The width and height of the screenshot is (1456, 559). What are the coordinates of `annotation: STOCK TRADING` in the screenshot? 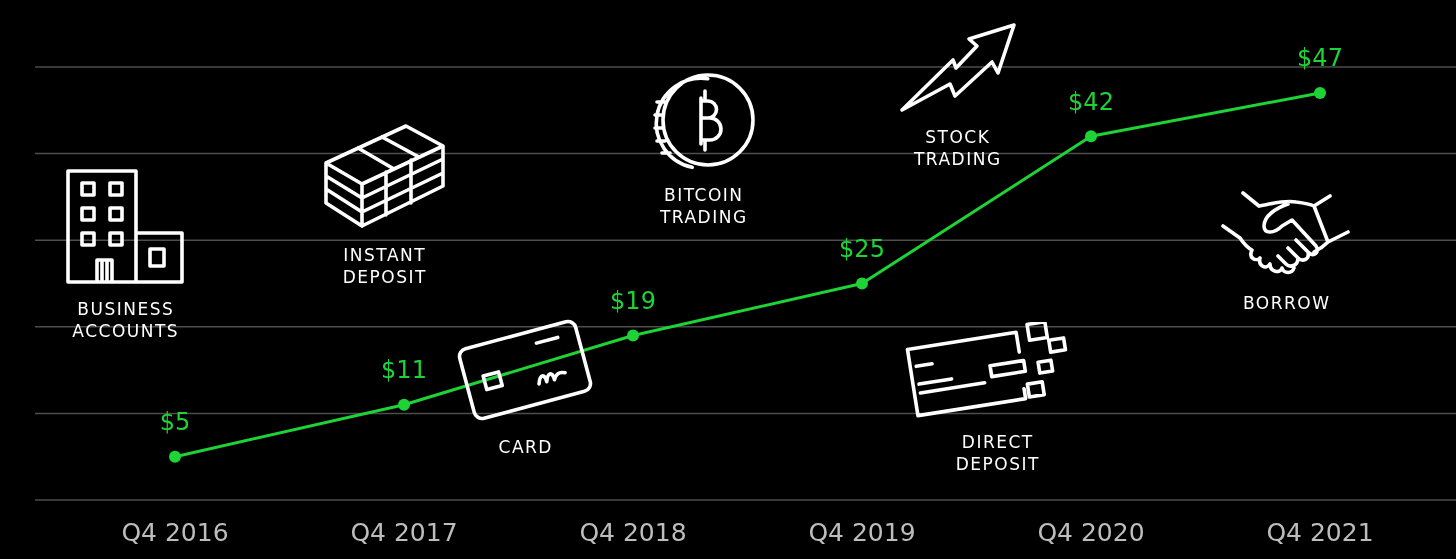 It's located at (957, 148).